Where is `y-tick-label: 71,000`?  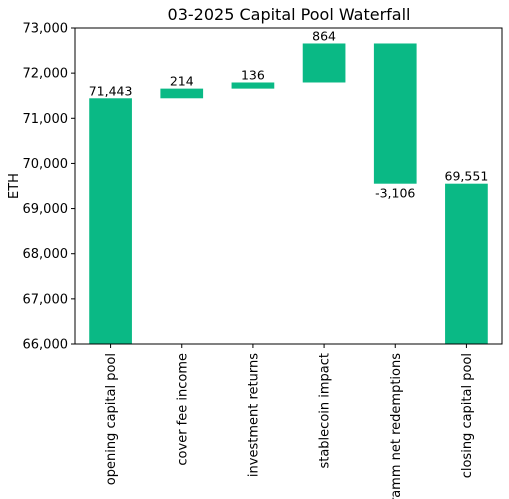 y-tick-label: 71,000 is located at coordinates (46, 119).